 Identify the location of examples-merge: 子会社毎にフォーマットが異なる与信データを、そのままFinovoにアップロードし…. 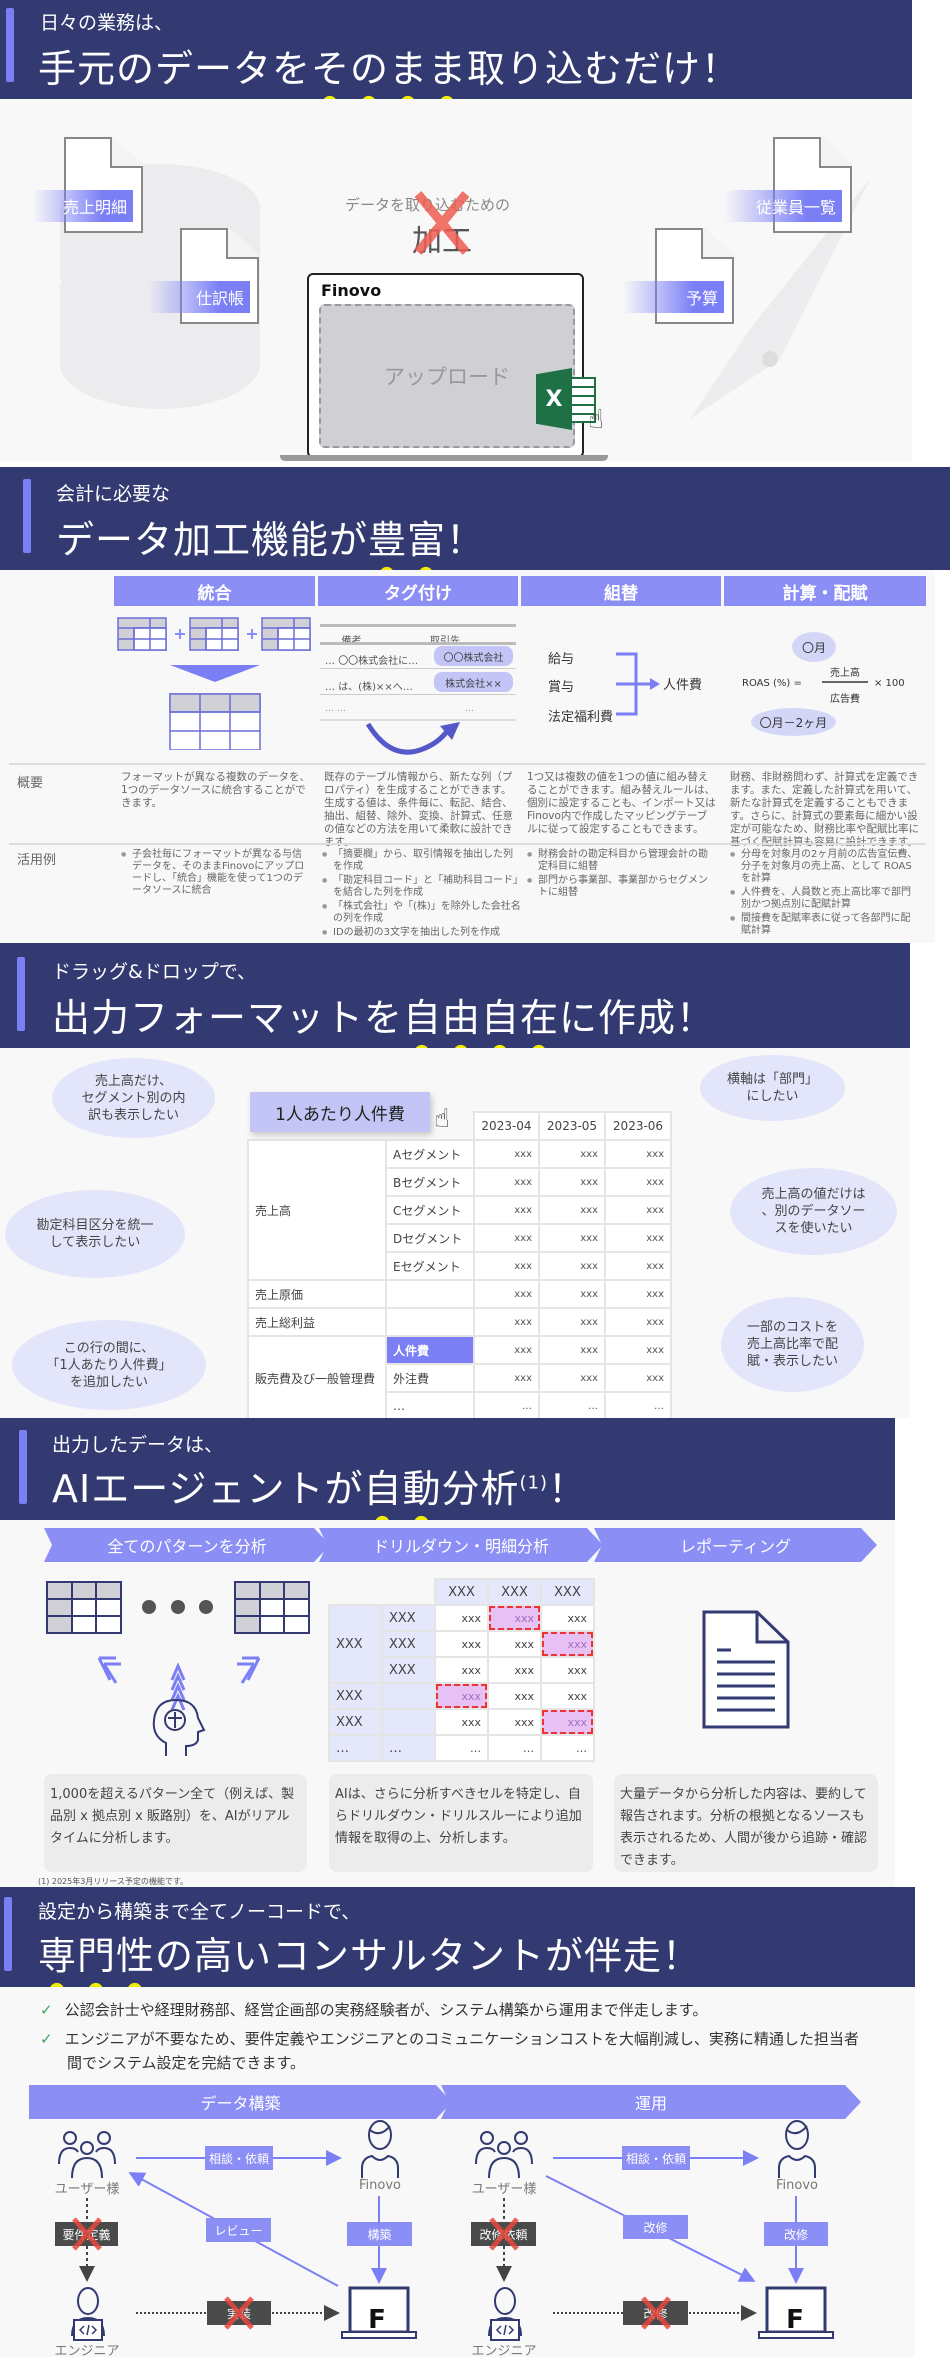
(216, 874).